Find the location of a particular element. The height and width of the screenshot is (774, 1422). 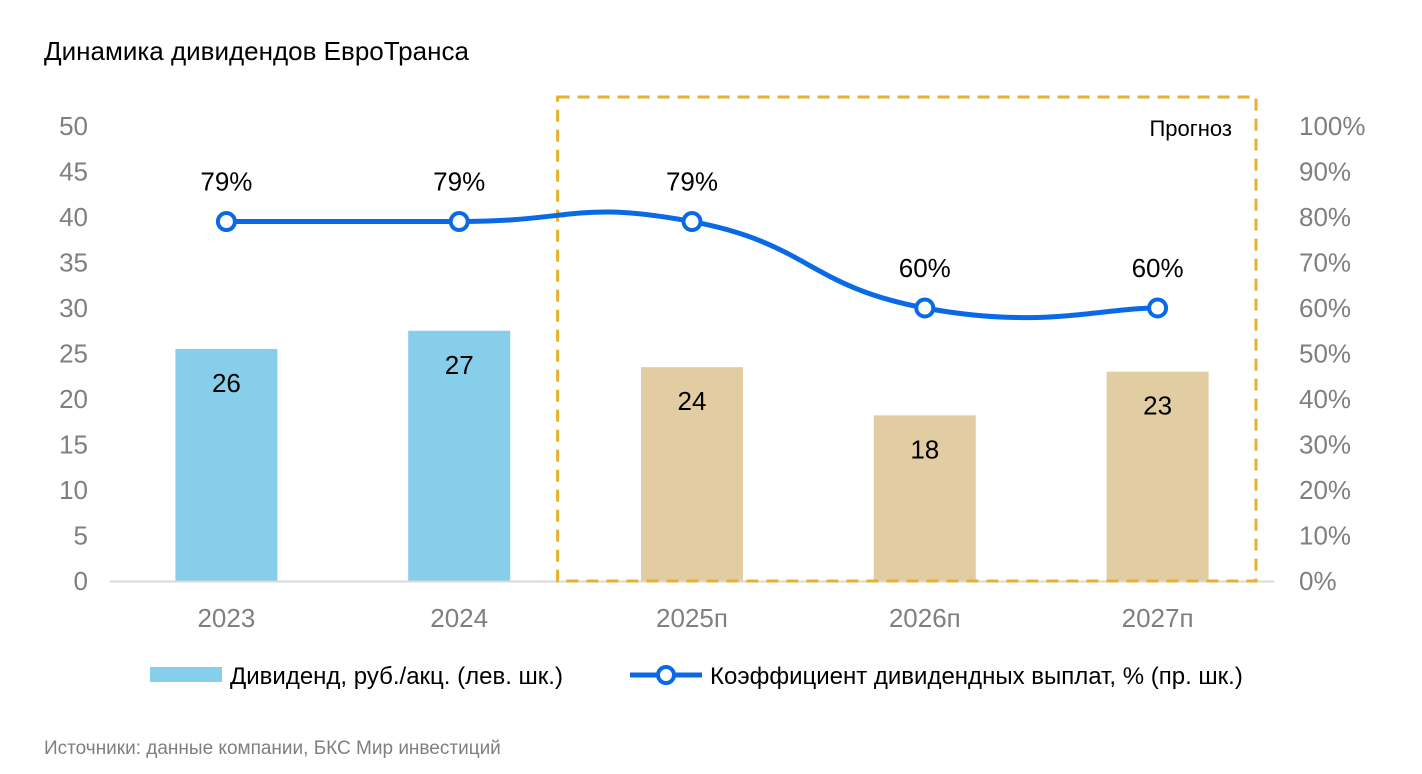

bar-value-label: 27 is located at coordinates (459, 365).